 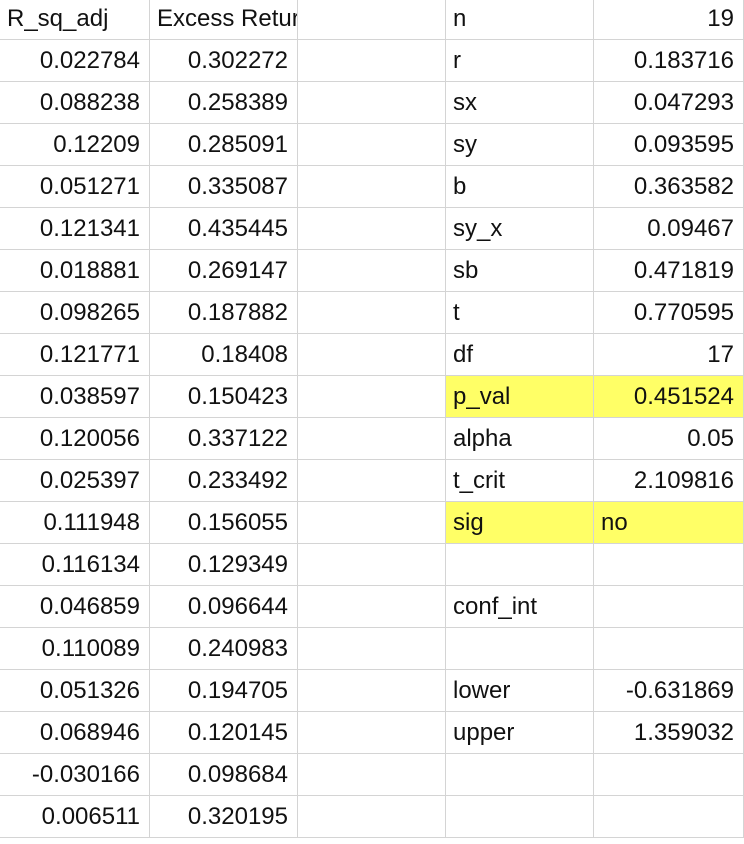 I want to click on cell-excess-return: 0.096644, so click(x=224, y=607).